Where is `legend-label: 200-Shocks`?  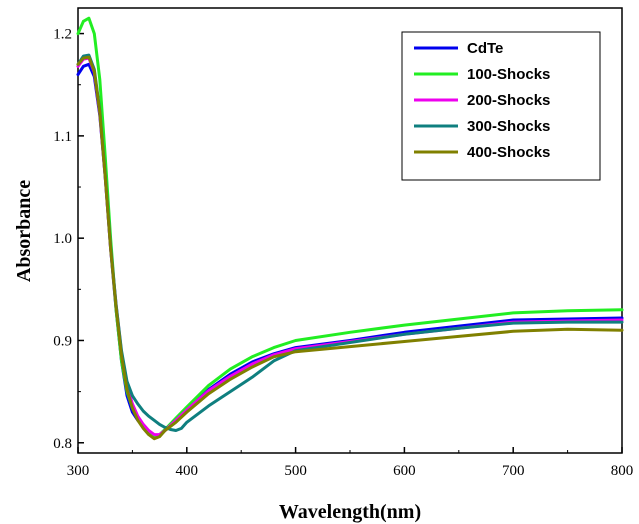 legend-label: 200-Shocks is located at coordinates (508, 100).